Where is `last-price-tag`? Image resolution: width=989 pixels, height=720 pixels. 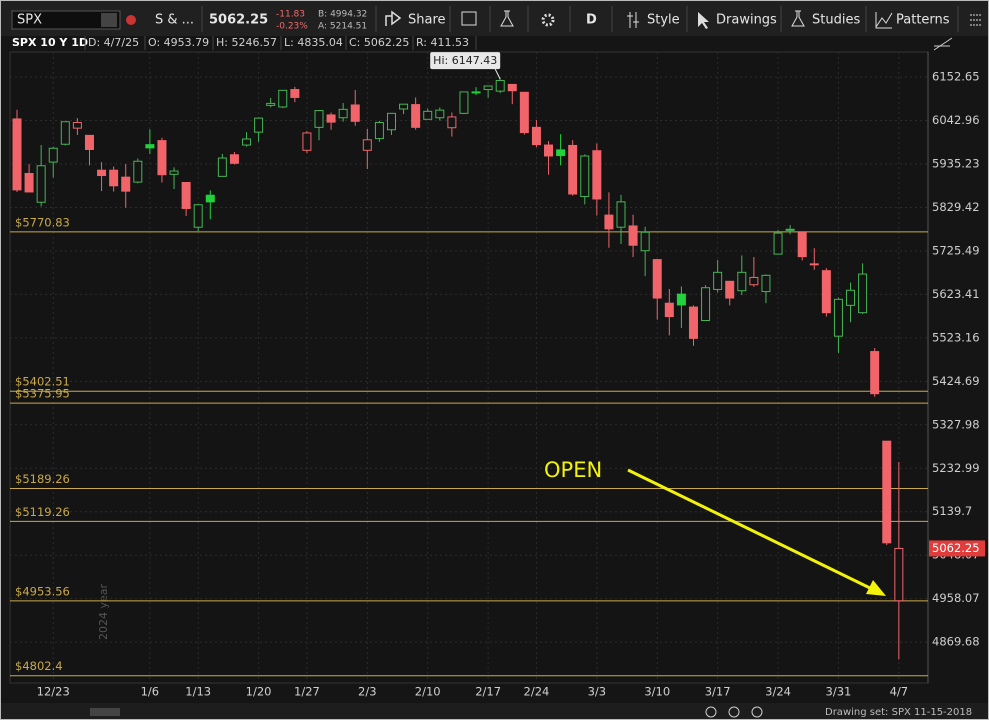 last-price-tag is located at coordinates (957, 548).